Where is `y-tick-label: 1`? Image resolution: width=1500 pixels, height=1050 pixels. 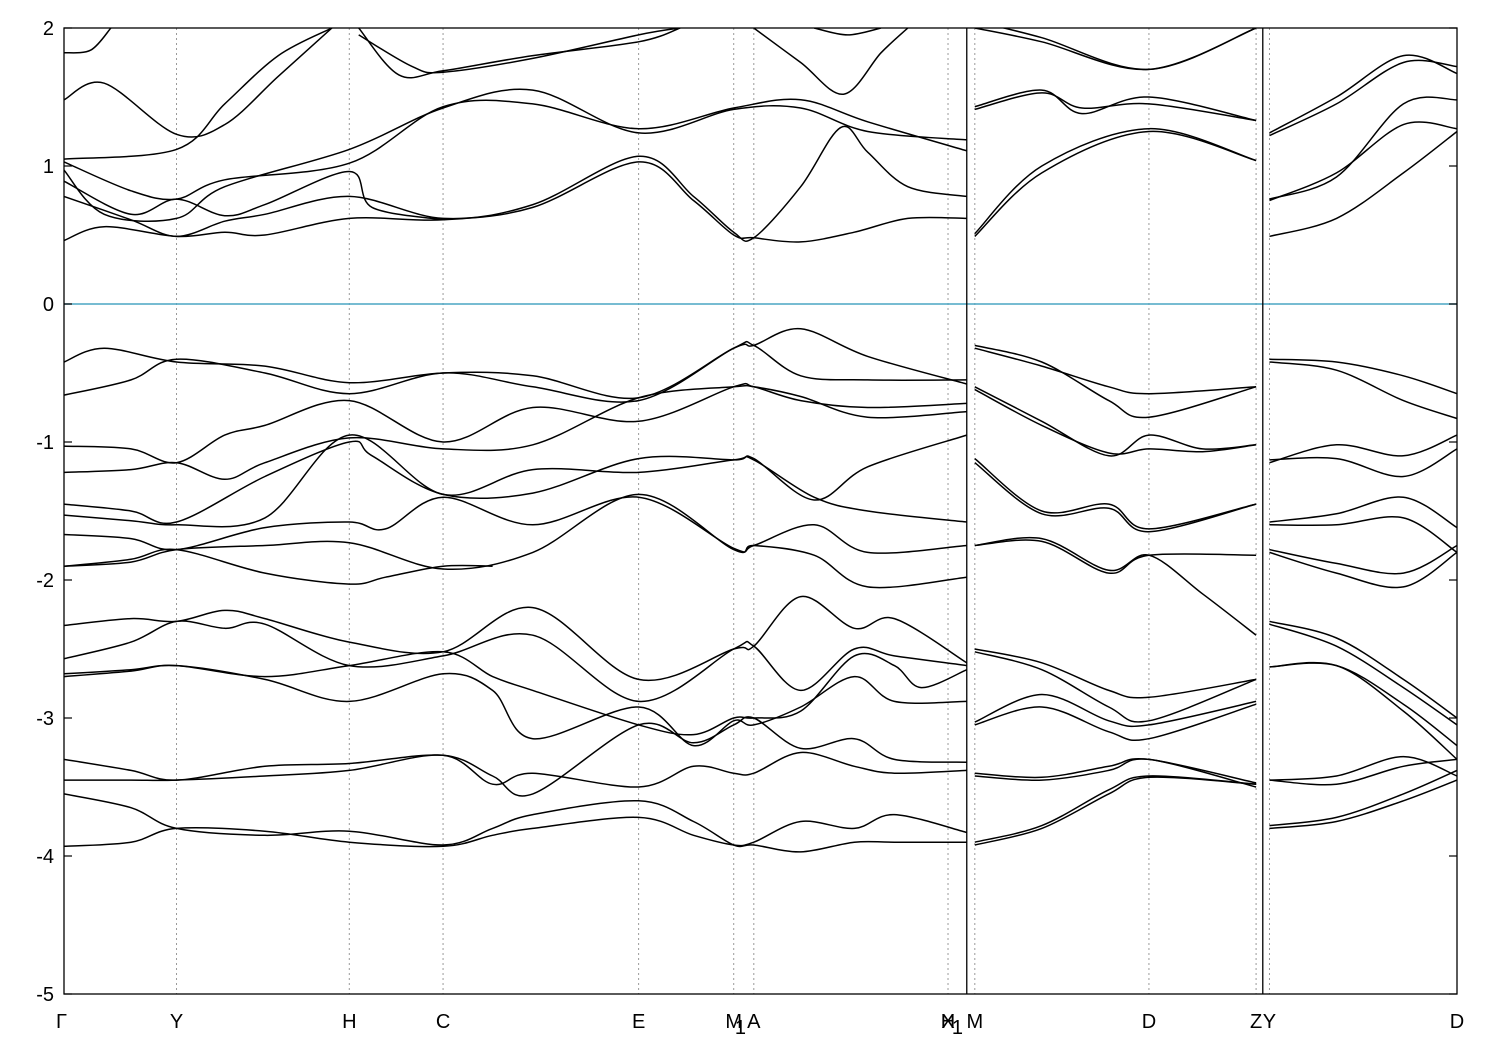 y-tick-label: 1 is located at coordinates (48, 167).